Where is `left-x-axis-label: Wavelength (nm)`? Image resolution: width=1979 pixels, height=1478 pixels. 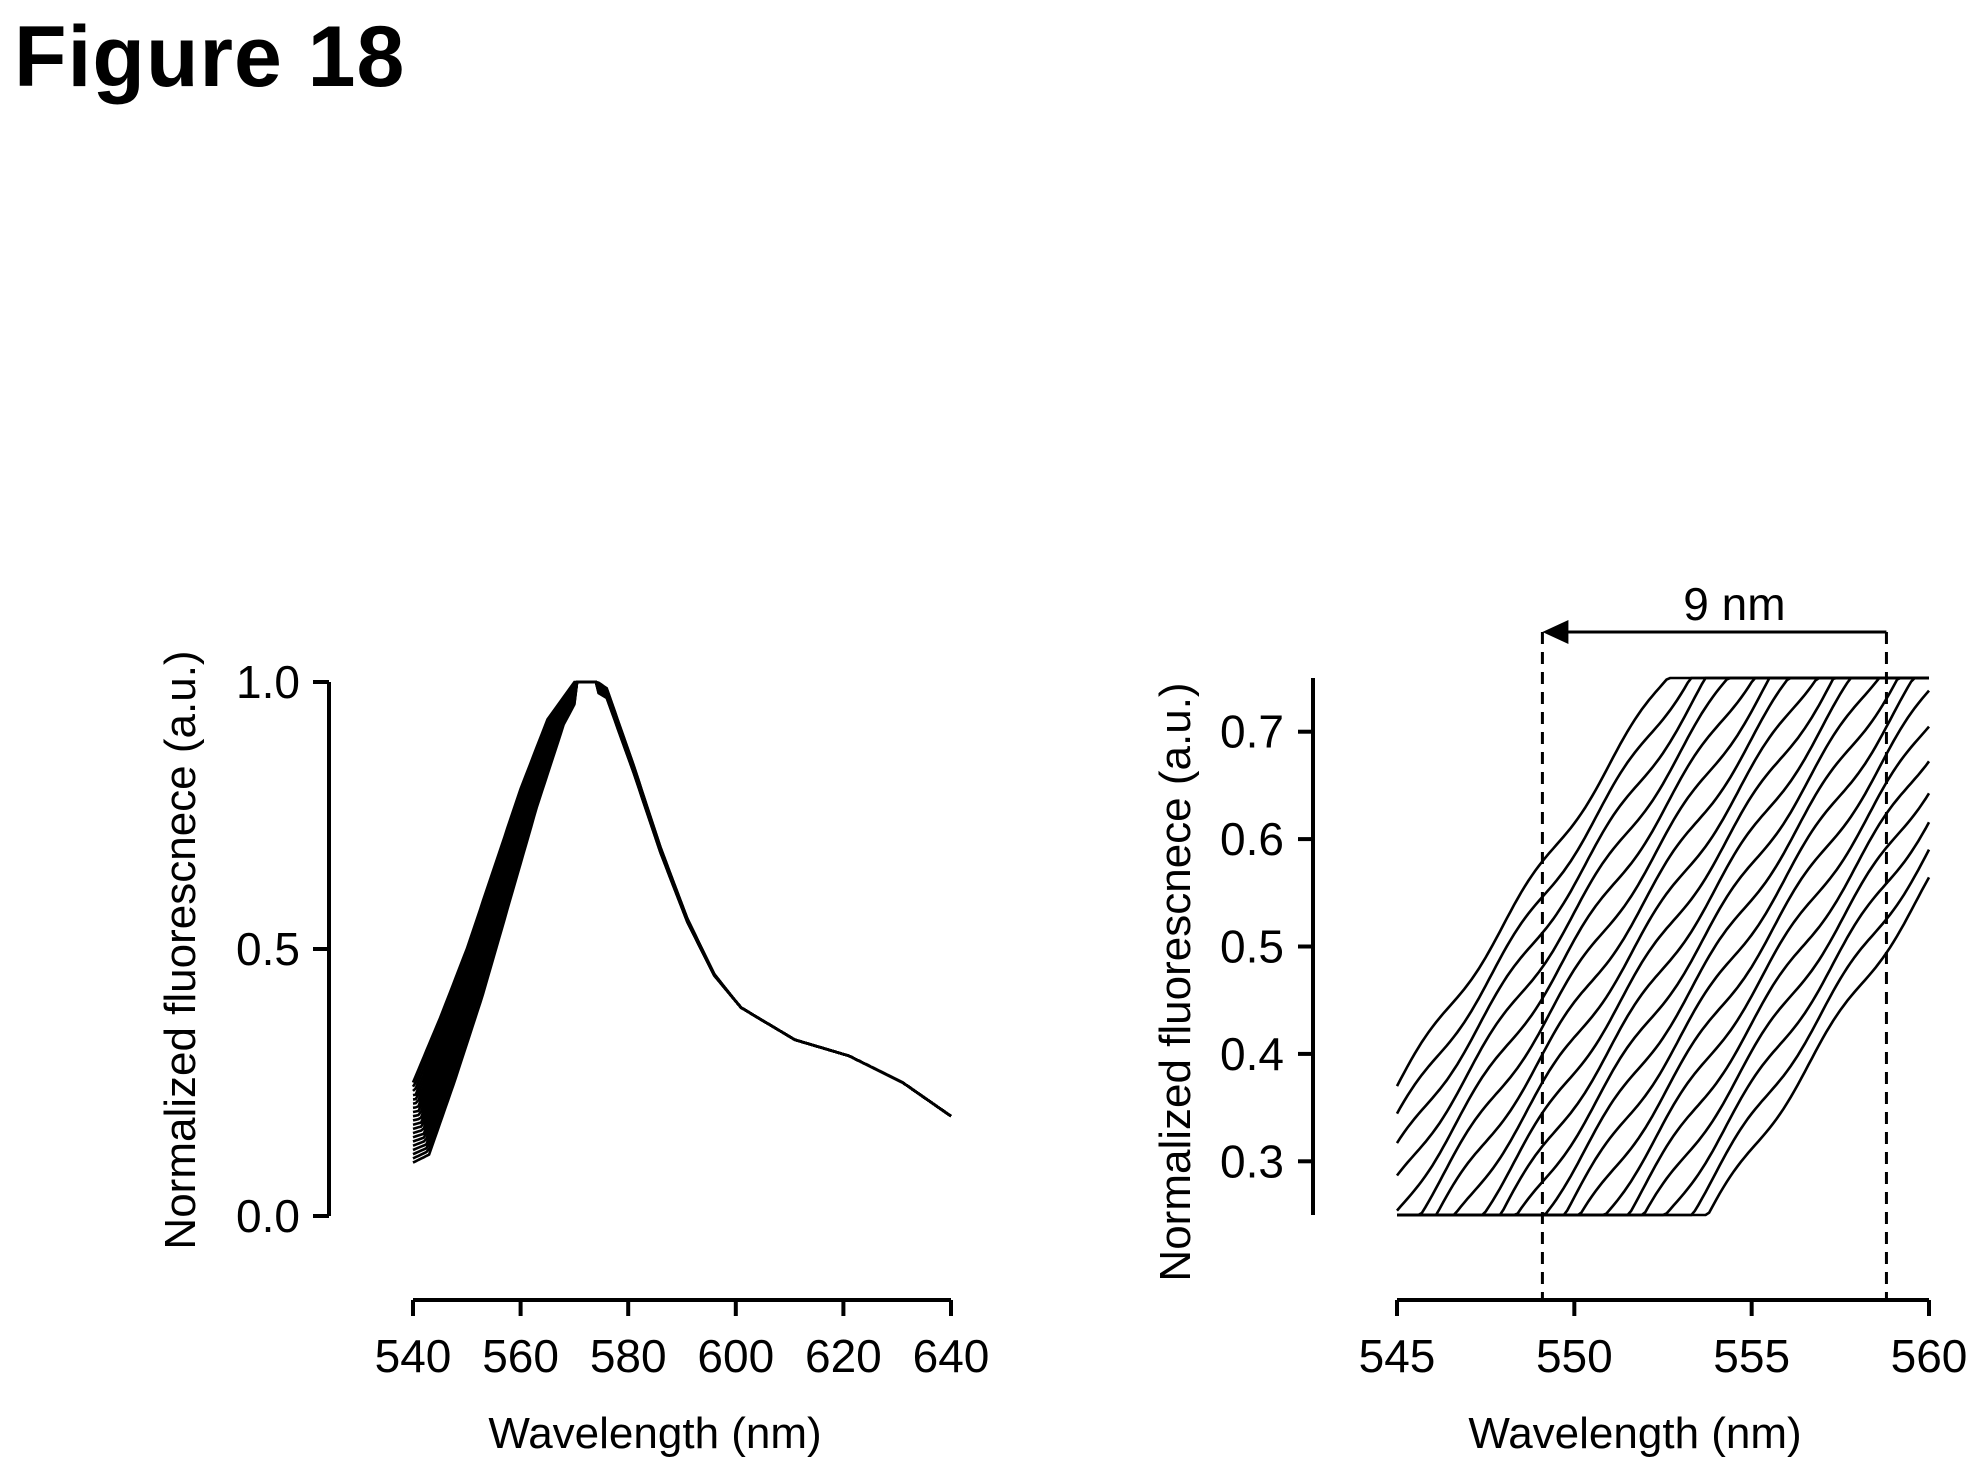 left-x-axis-label: Wavelength (nm) is located at coordinates (654, 1433).